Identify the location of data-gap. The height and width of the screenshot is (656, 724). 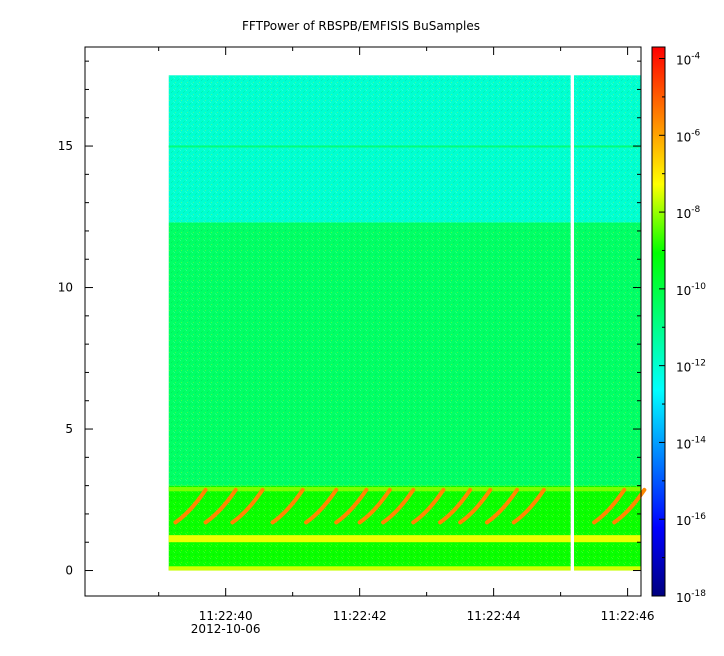
(572, 323).